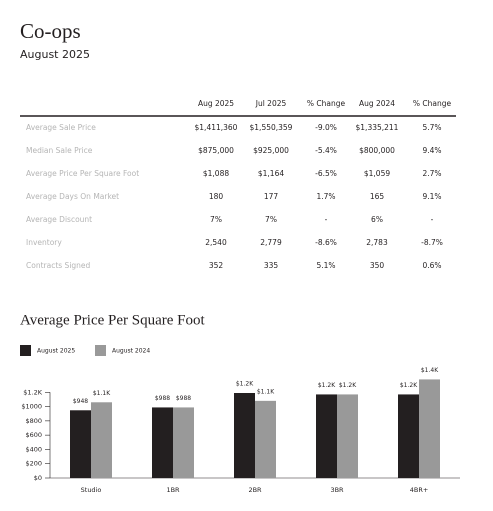  What do you see at coordinates (255, 490) in the screenshot?
I see `x-tick-label: 2BR` at bounding box center [255, 490].